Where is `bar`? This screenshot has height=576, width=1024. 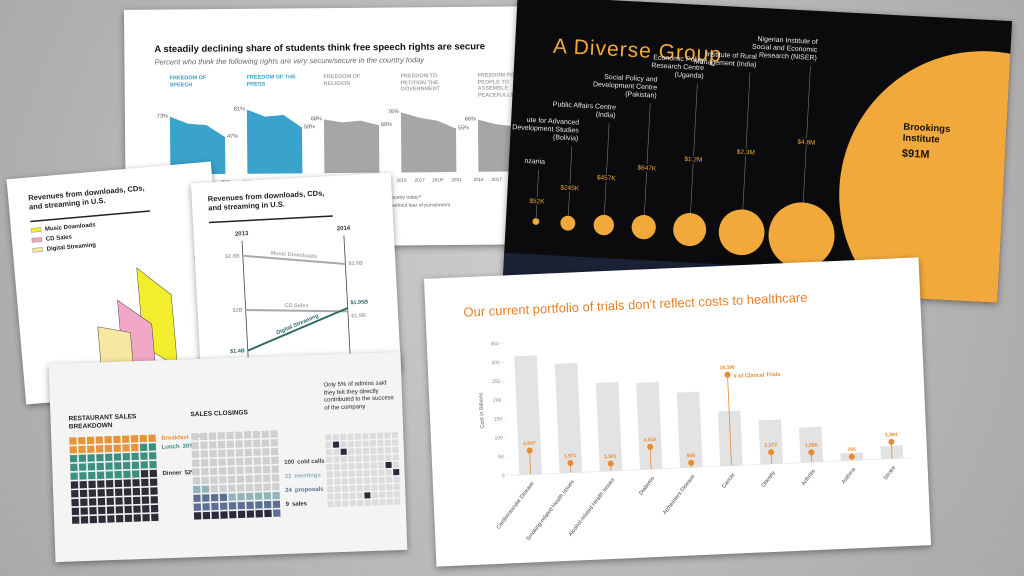 bar is located at coordinates (528, 415).